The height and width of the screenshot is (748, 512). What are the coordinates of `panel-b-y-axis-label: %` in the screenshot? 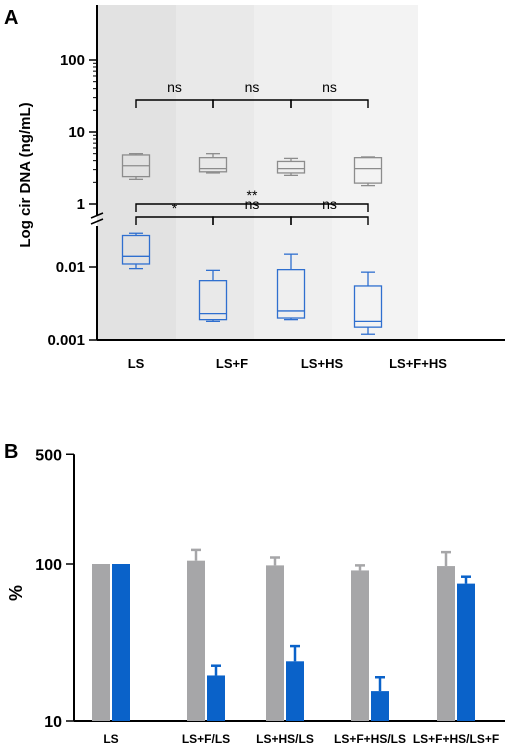 It's located at (16, 593).